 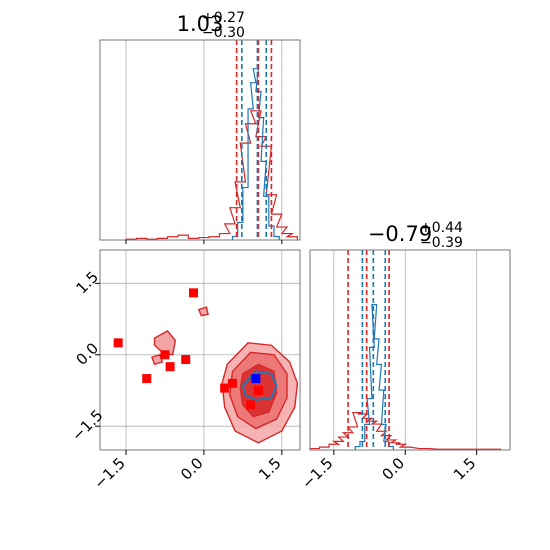 What do you see at coordinates (400, 234) in the screenshot?
I see `marginal-2-title: −0.79` at bounding box center [400, 234].